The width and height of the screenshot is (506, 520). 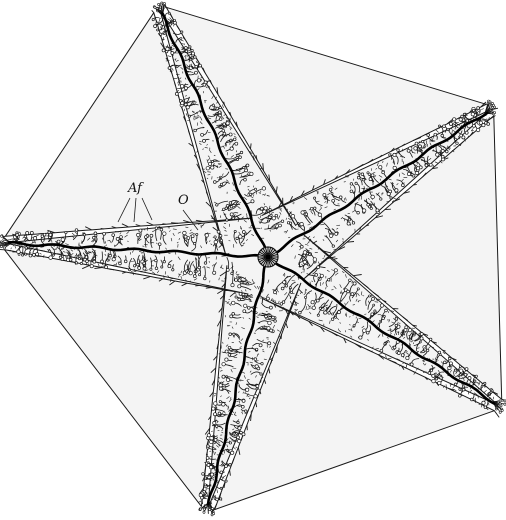 What do you see at coordinates (183, 200) in the screenshot?
I see `label-o: O` at bounding box center [183, 200].